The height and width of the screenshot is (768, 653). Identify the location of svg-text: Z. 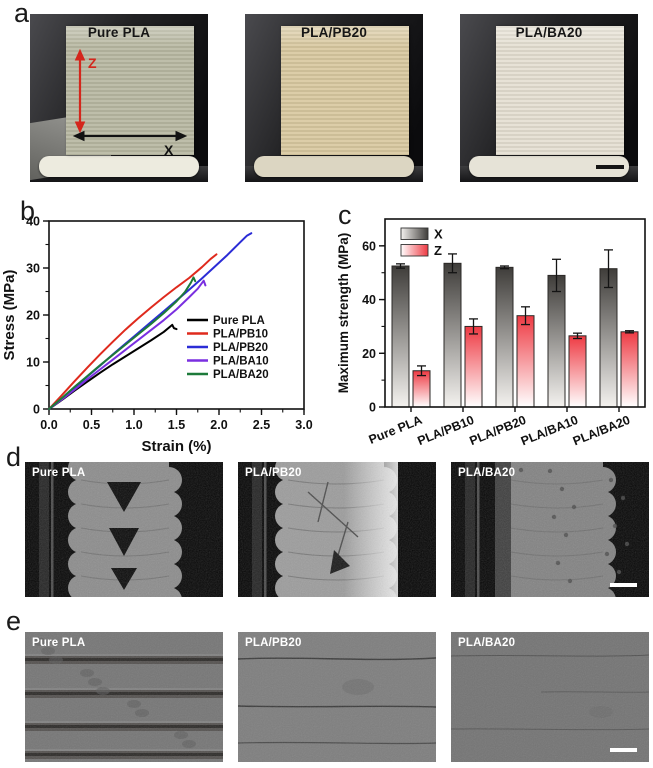
(438, 250).